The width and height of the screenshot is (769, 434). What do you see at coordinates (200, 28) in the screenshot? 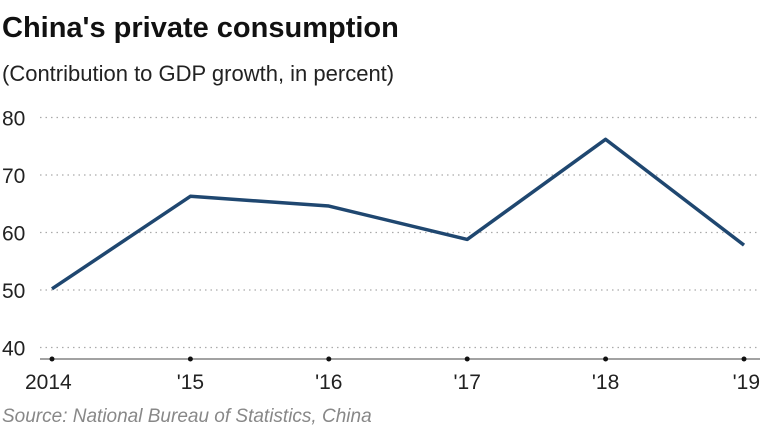
I see `chart-title: China's private consumption` at bounding box center [200, 28].